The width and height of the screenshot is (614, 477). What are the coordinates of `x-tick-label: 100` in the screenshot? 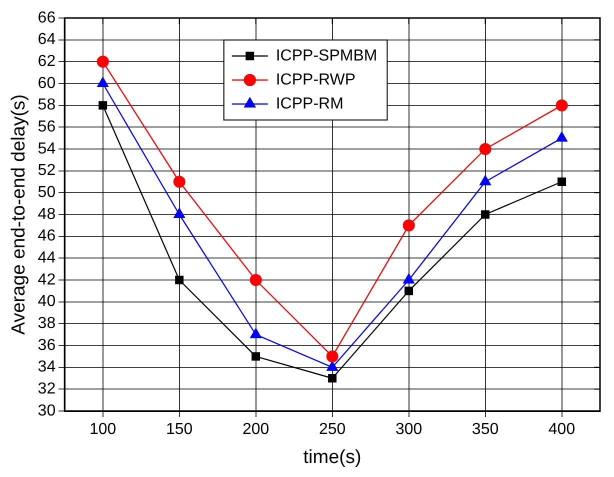 It's located at (102, 429).